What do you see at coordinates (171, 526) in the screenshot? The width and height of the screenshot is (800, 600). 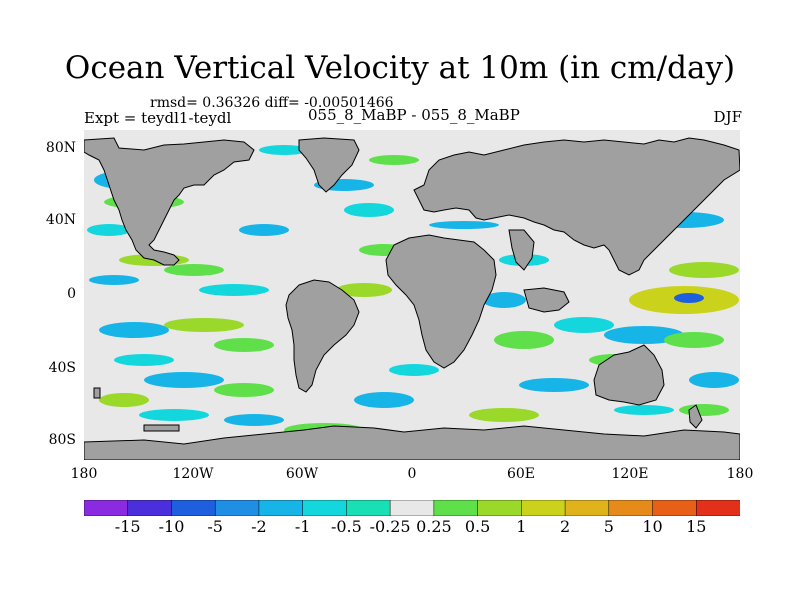 I see `colorbar-level-label: -10` at bounding box center [171, 526].